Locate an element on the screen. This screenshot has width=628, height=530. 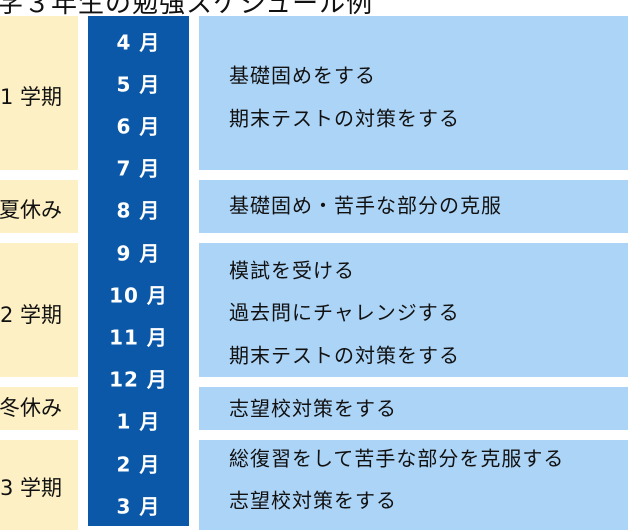
plan-item: 模試を受ける is located at coordinates (292, 270).